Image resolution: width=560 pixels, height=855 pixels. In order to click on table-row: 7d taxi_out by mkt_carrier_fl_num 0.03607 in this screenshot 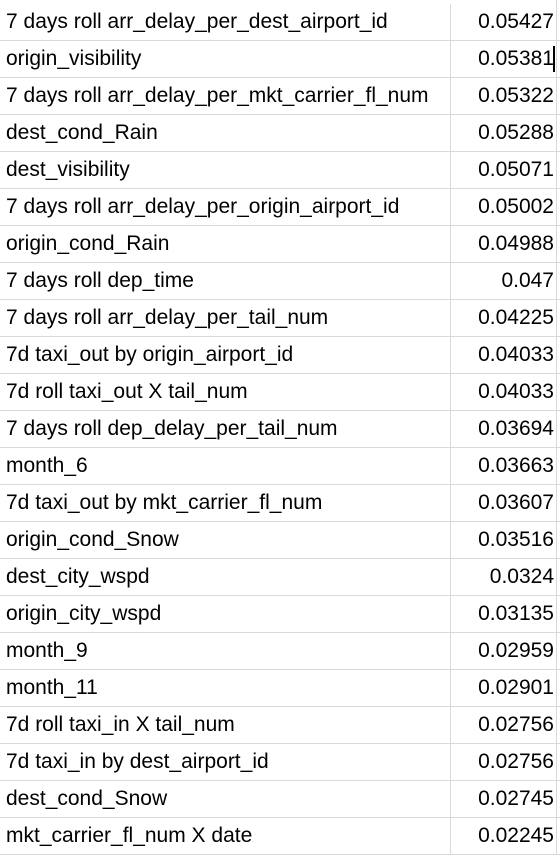, I will do `click(280, 503)`.